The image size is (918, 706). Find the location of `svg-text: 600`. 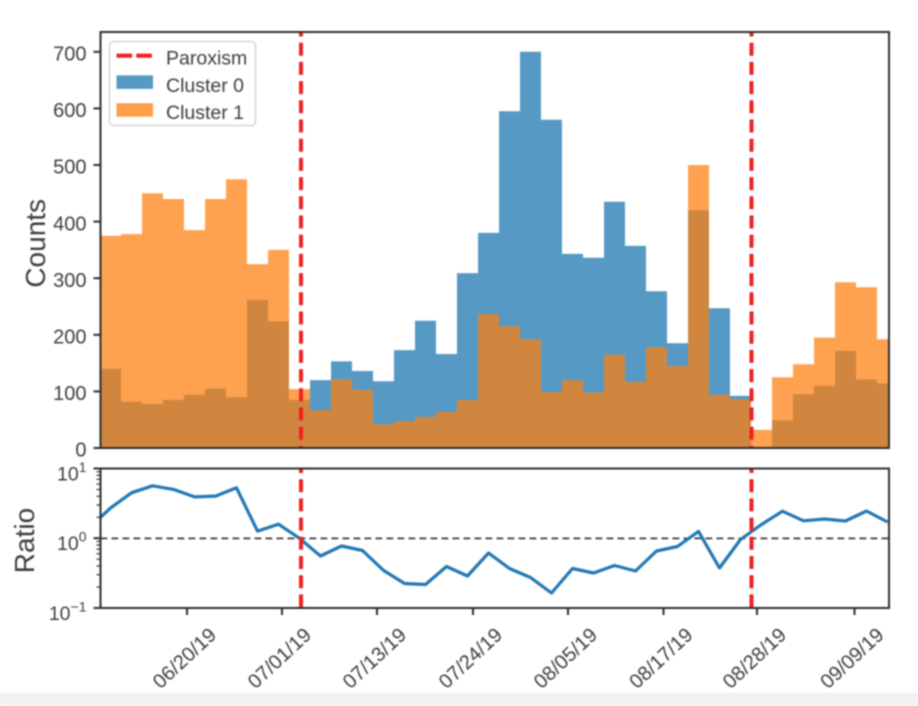

svg-text: 600 is located at coordinates (69, 111).